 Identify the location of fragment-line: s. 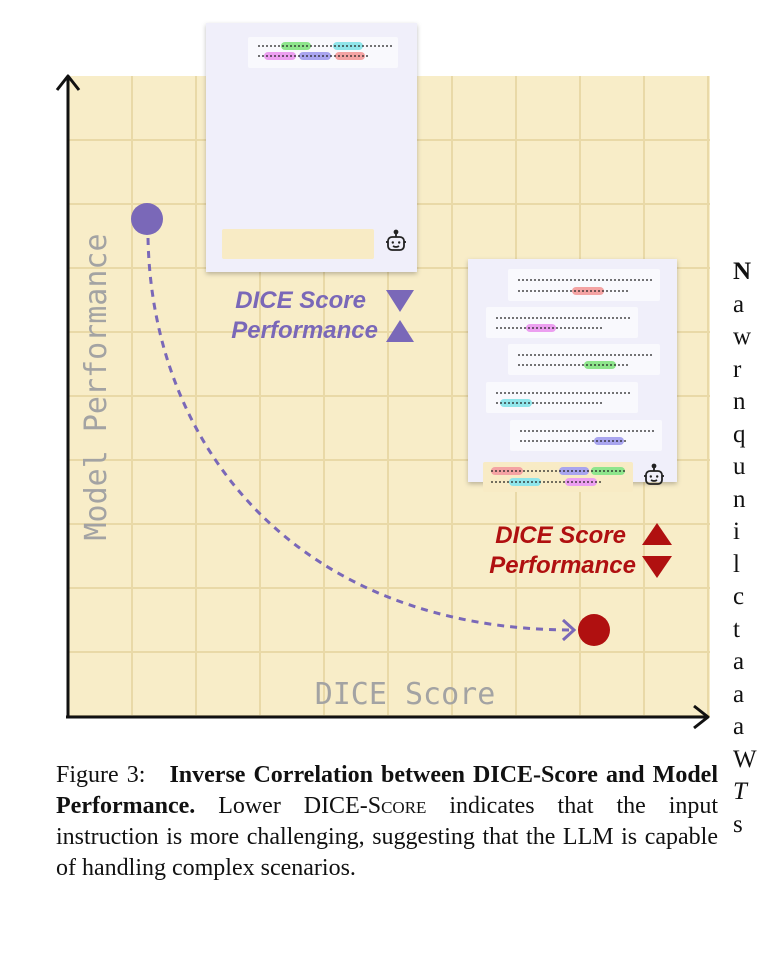
(738, 824).